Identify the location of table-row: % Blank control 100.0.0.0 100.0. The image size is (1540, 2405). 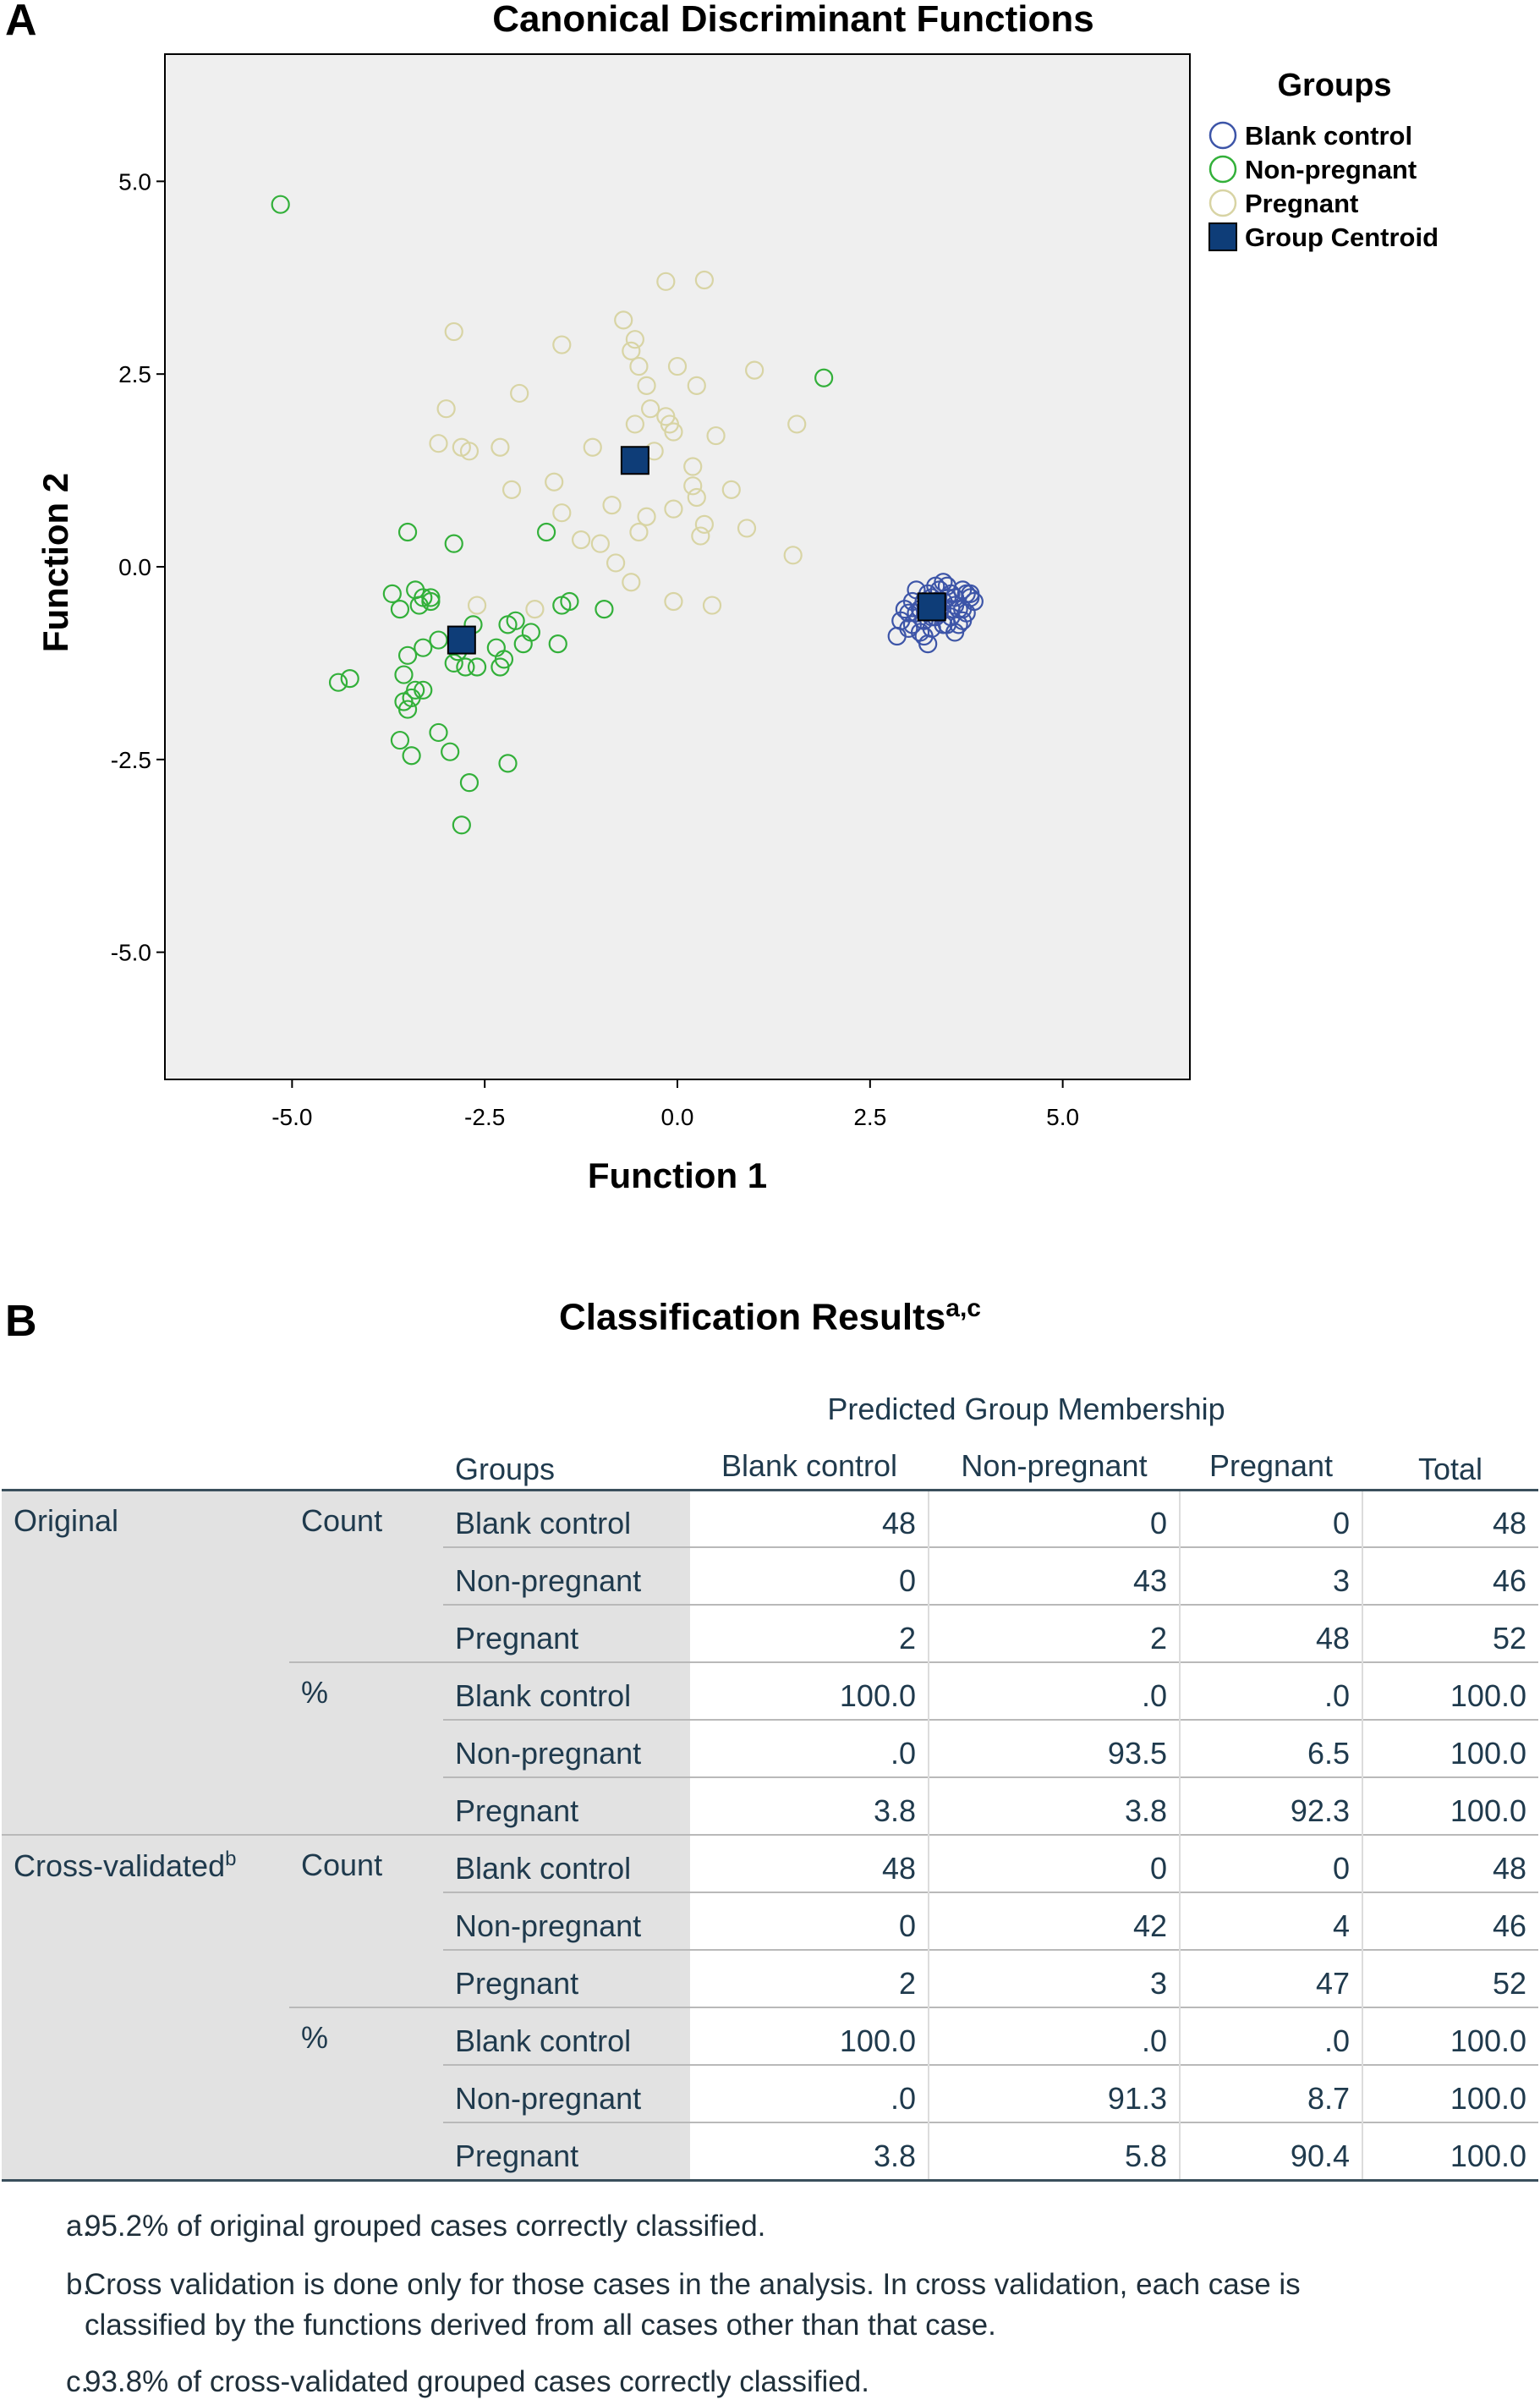
(770, 1748).